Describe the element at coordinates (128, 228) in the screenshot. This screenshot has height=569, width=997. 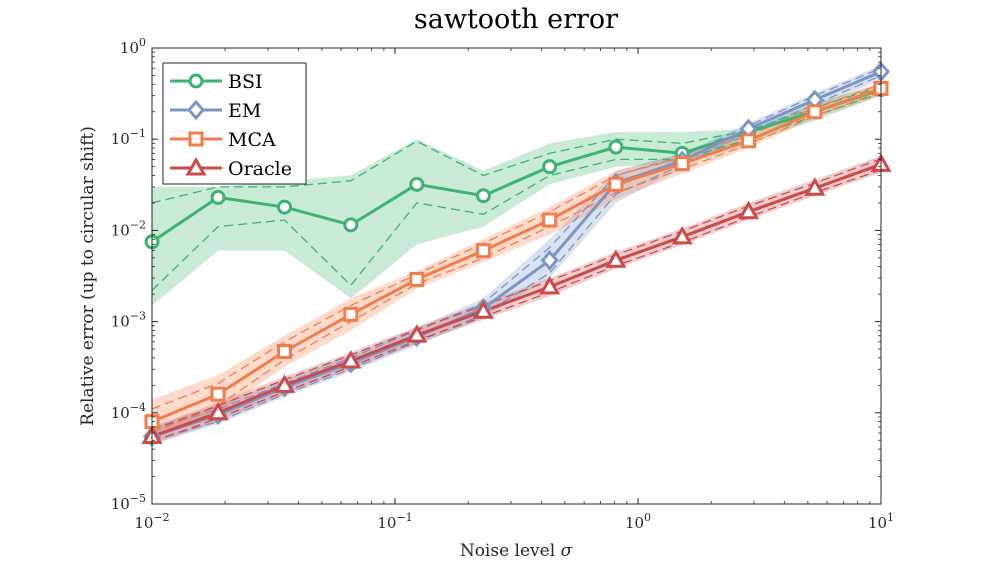
I see `y-tick-label: 10⁻²` at that location.